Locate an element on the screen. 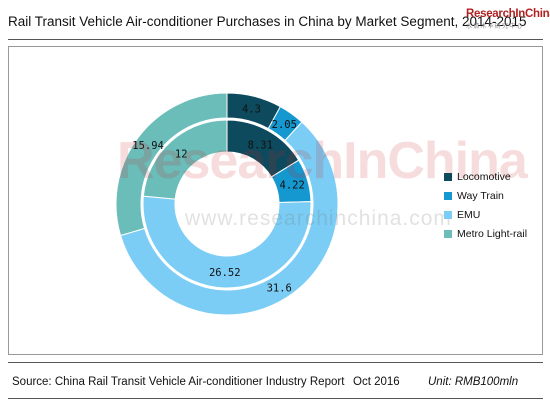  logo-subtext: 水清木华研究中心 is located at coordinates (495, 26).